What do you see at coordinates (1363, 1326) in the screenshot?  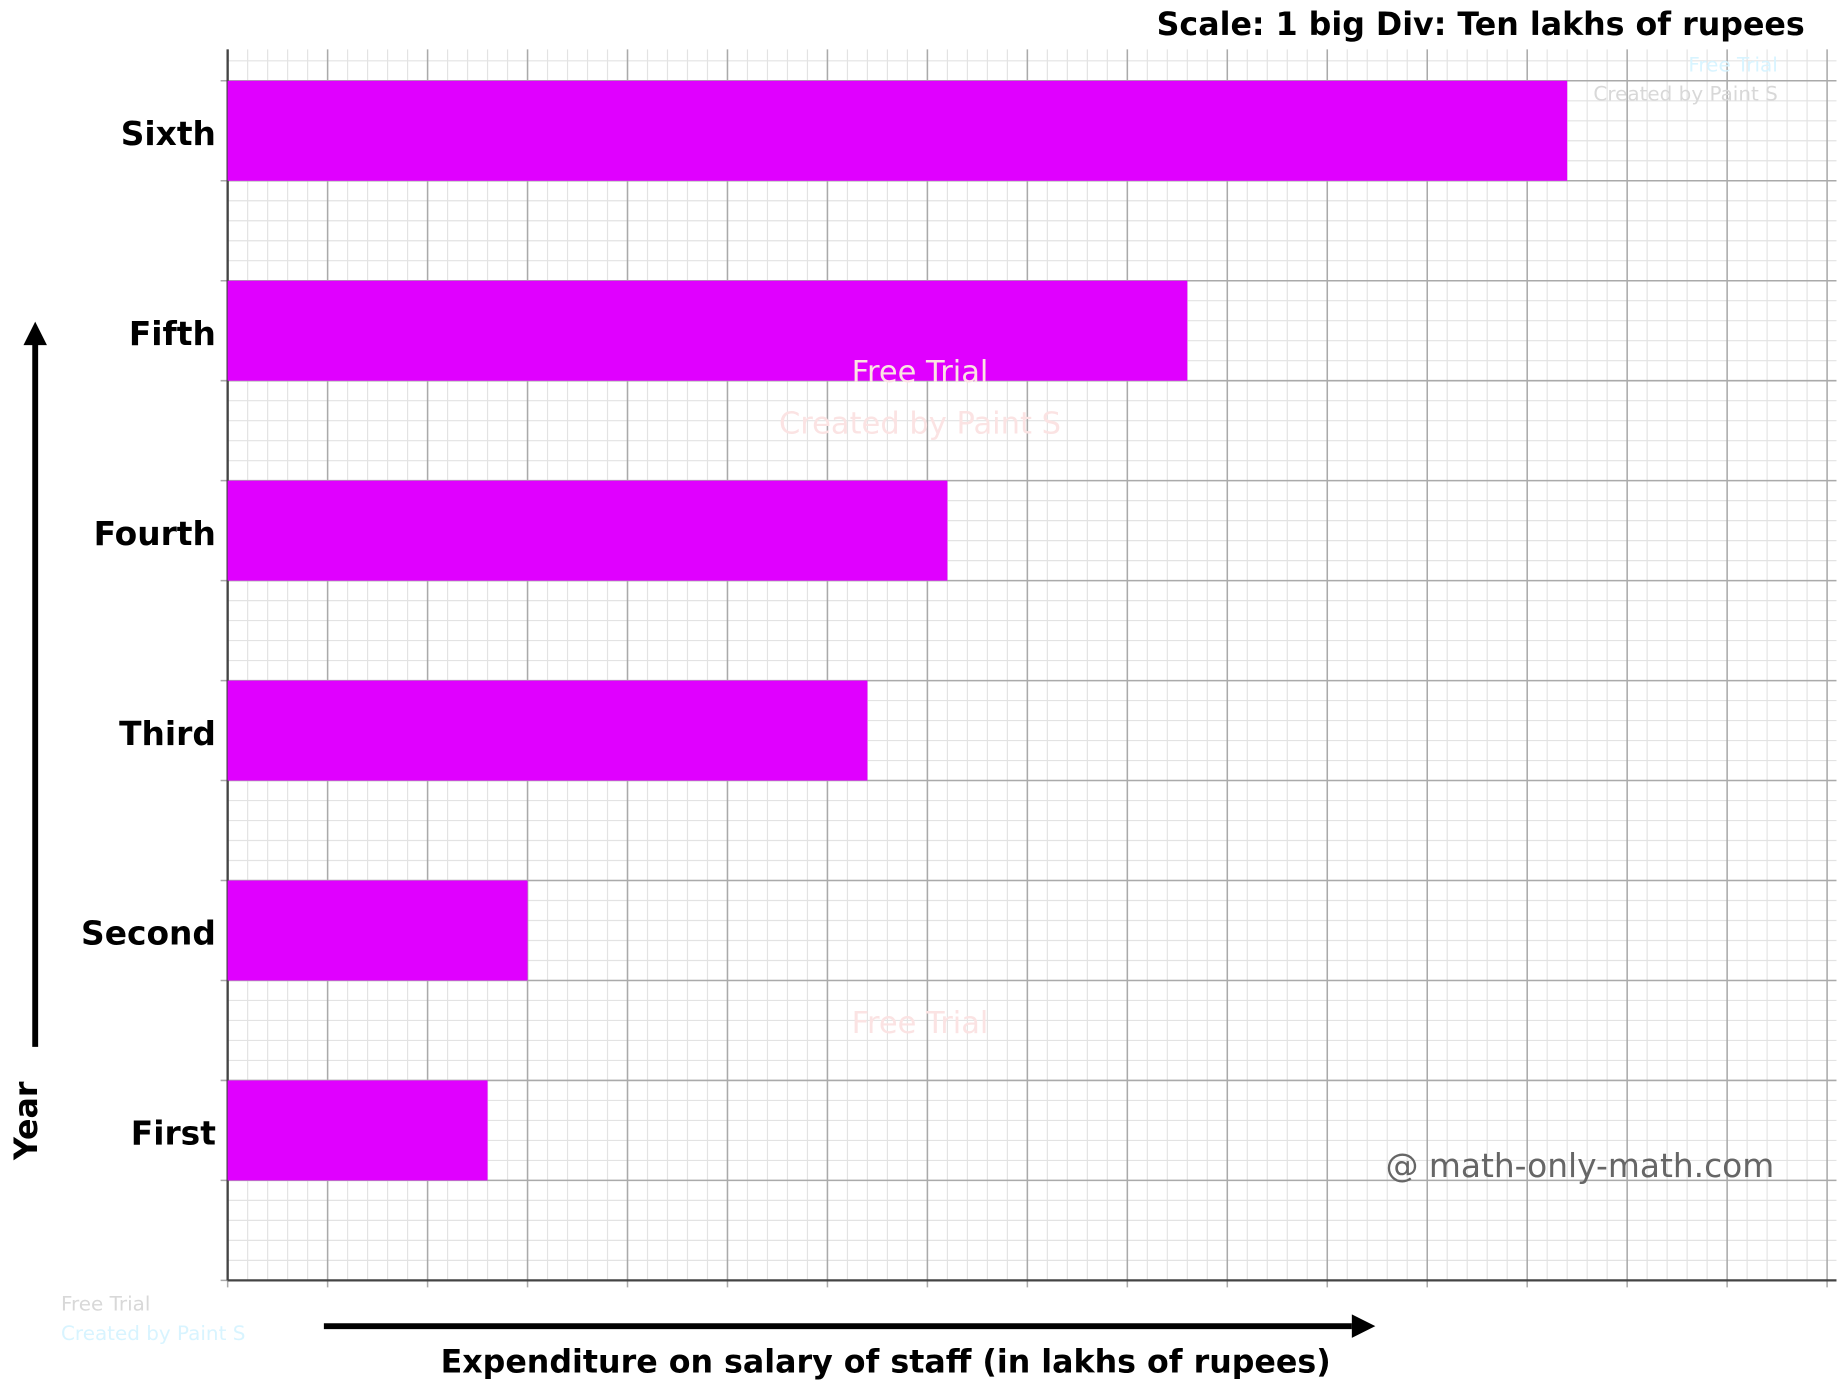 I see `x-arrow-head` at bounding box center [1363, 1326].